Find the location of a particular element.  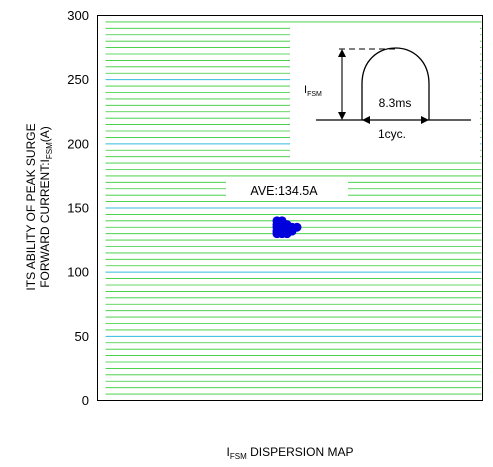

ifsm-arrow-up is located at coordinates (342, 53).